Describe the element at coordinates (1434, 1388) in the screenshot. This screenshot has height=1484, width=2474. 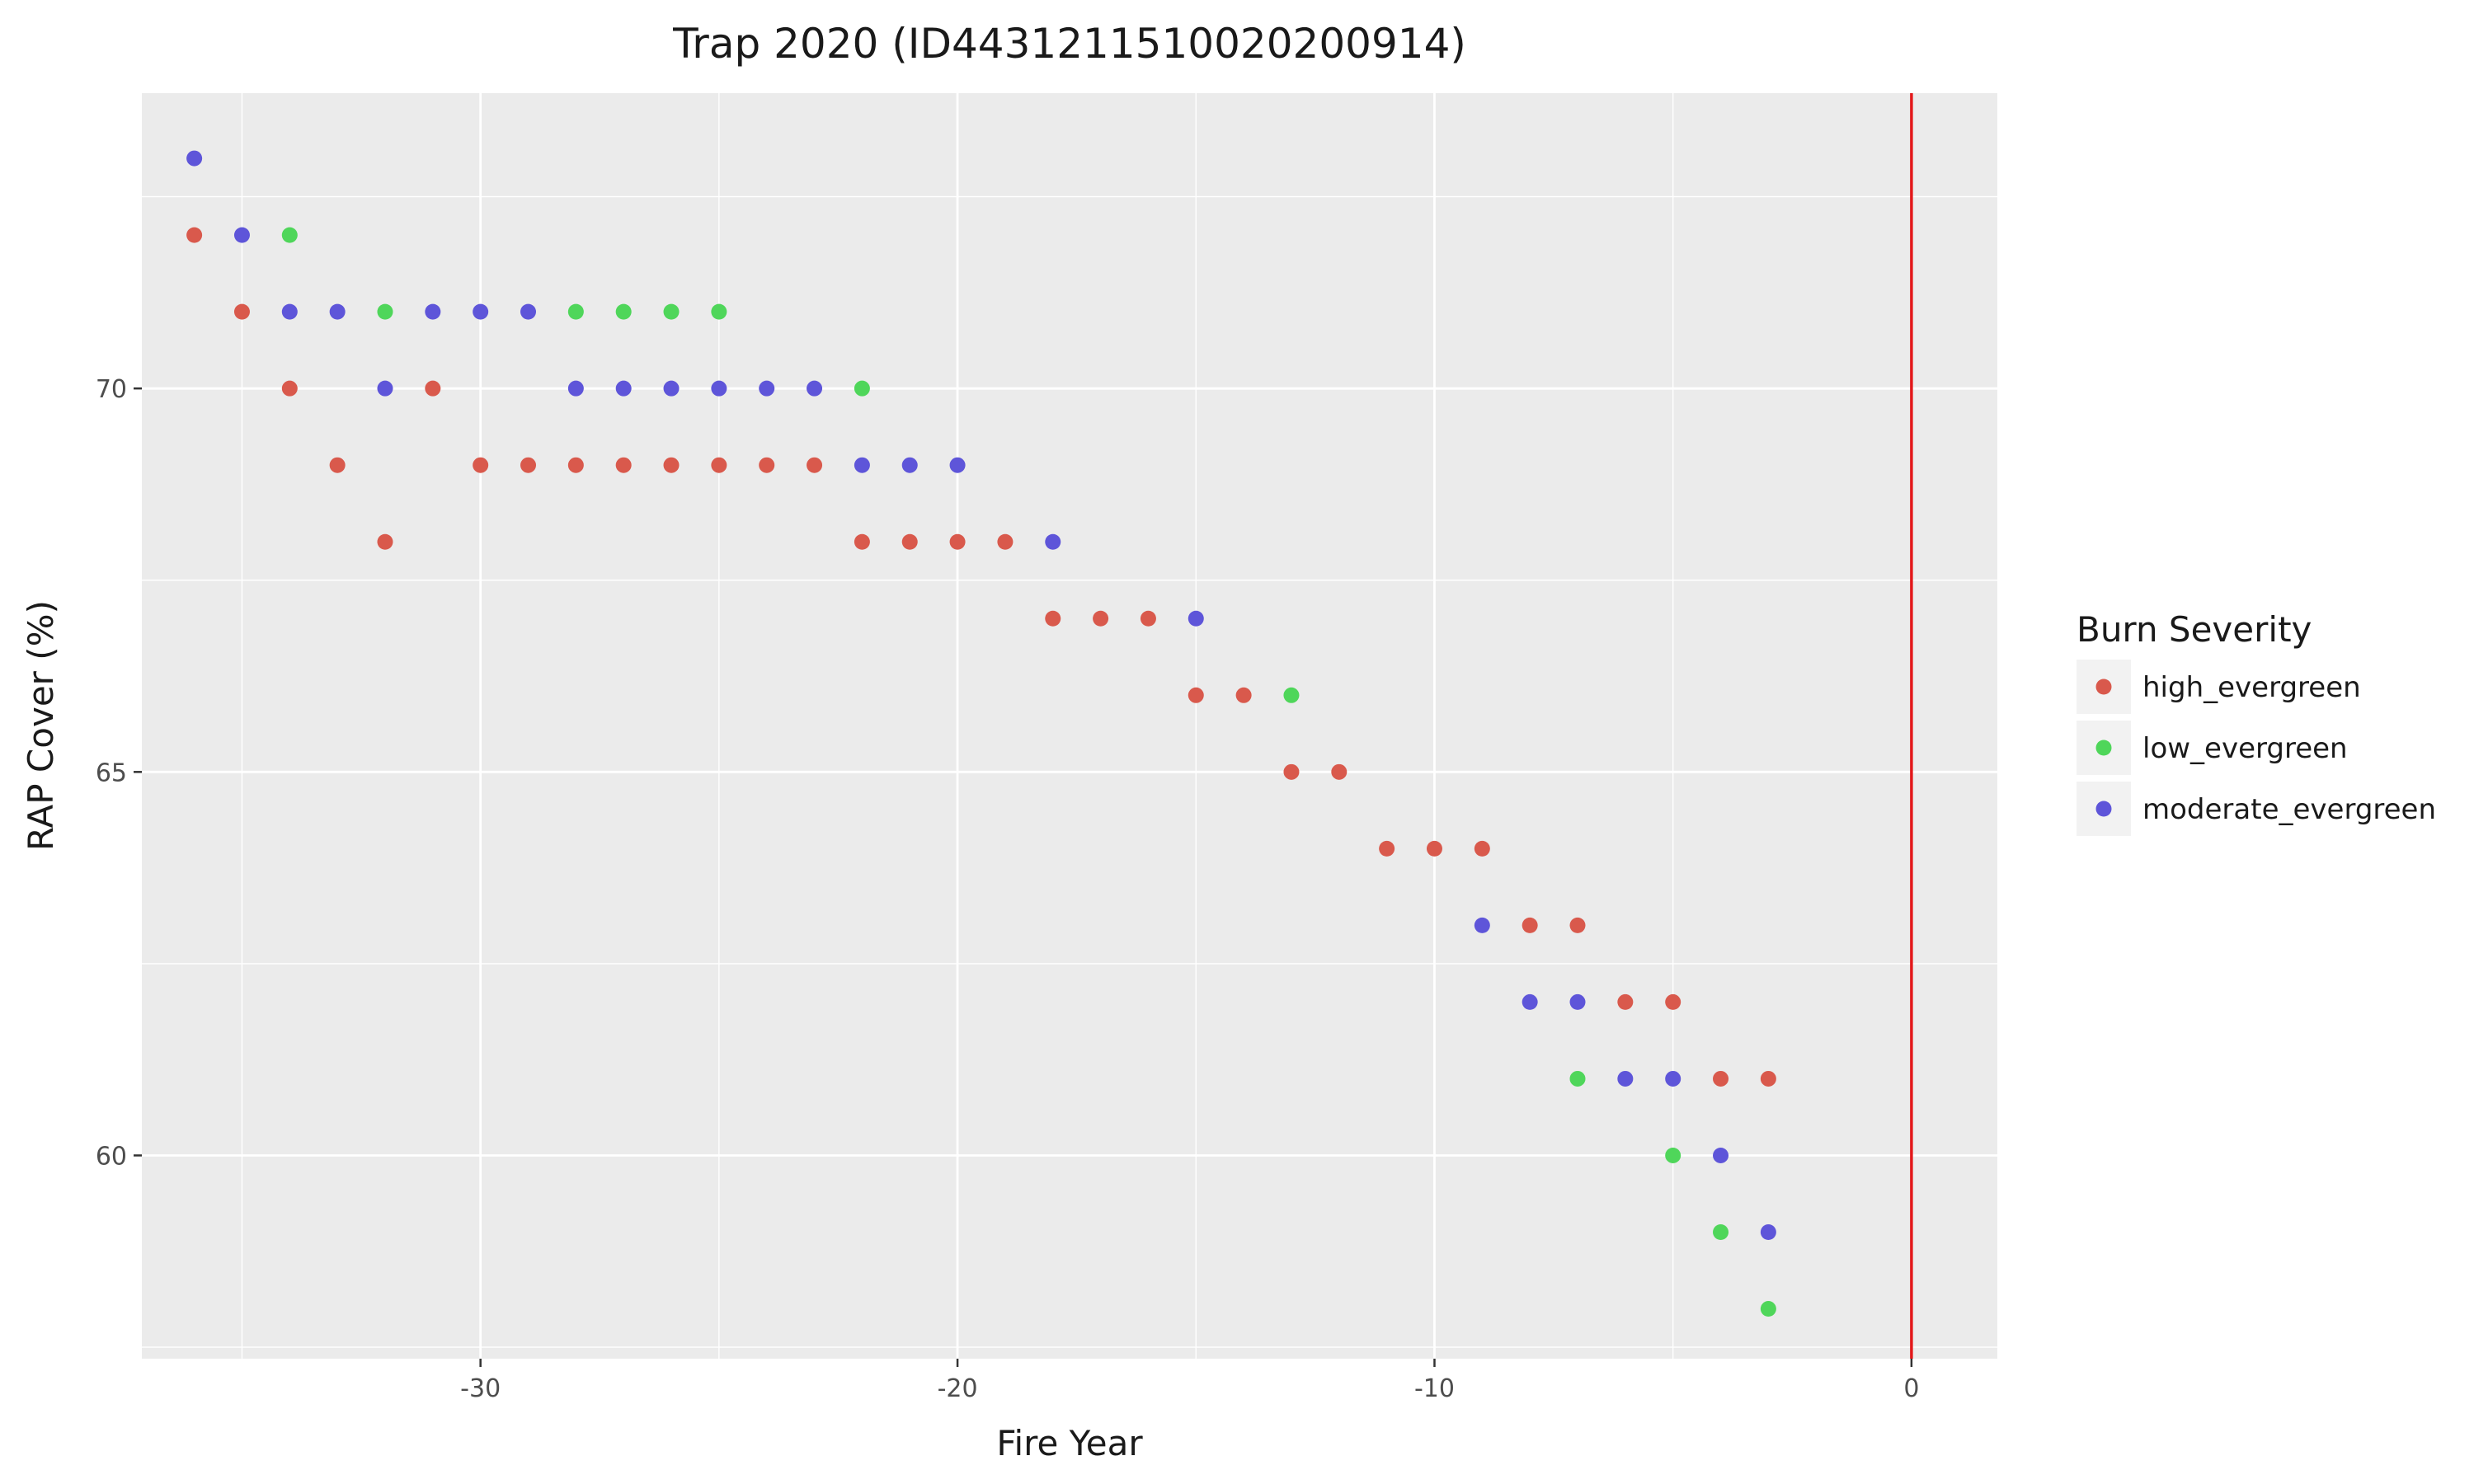
I see `x-tick-label: -10` at that location.